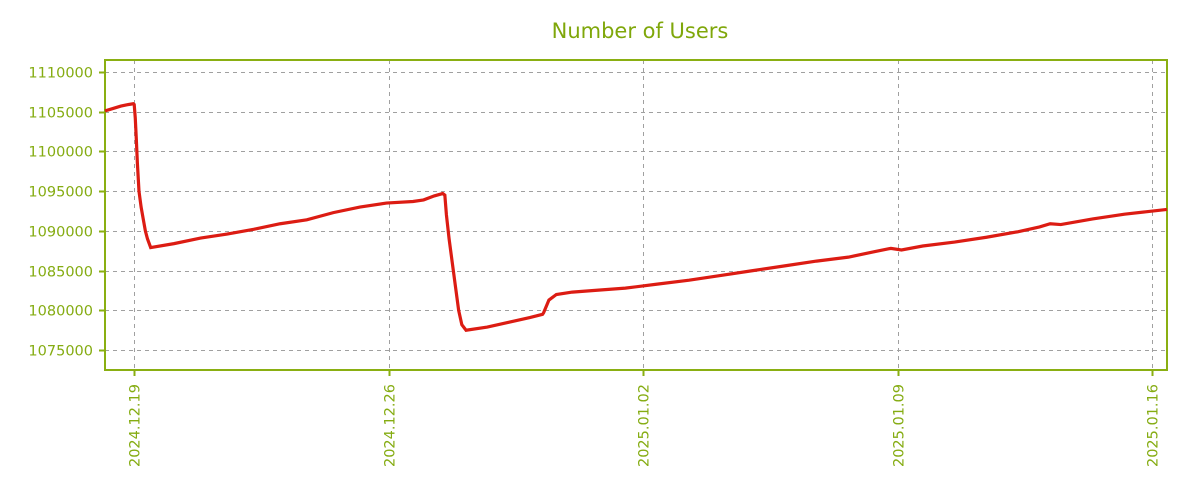 The height and width of the screenshot is (500, 1200). Describe the element at coordinates (60, 114) in the screenshot. I see `y-axis-tick-label: 1105000` at that location.